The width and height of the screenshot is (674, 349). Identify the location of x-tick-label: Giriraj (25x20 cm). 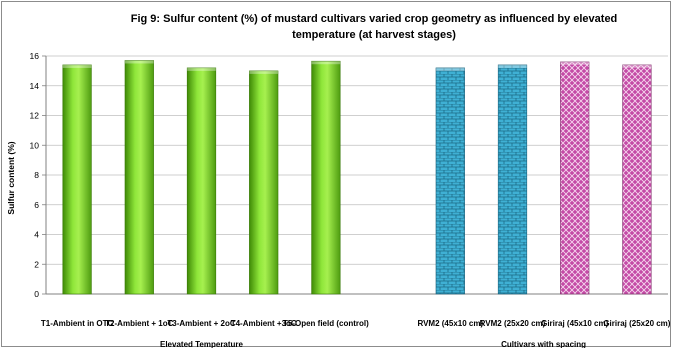
(636, 323).